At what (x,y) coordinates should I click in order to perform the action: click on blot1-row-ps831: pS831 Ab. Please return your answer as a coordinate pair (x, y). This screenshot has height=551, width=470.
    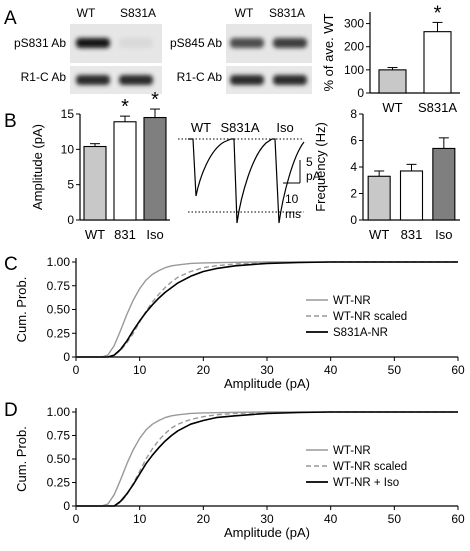
    Looking at the image, I should click on (40, 43).